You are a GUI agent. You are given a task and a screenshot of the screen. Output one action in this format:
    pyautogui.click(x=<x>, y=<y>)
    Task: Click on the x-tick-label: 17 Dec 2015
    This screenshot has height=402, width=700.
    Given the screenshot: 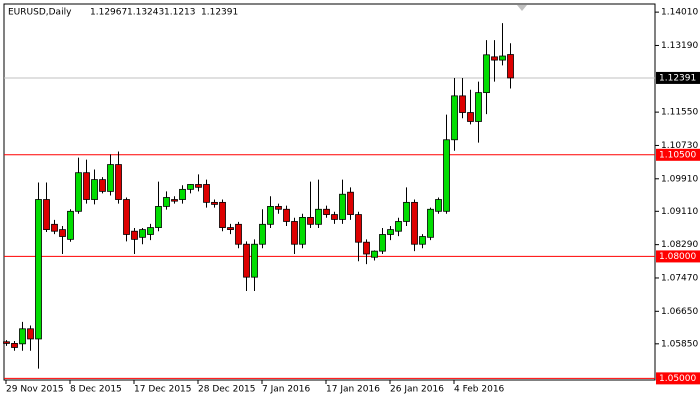 What is the action you would take?
    pyautogui.click(x=163, y=390)
    